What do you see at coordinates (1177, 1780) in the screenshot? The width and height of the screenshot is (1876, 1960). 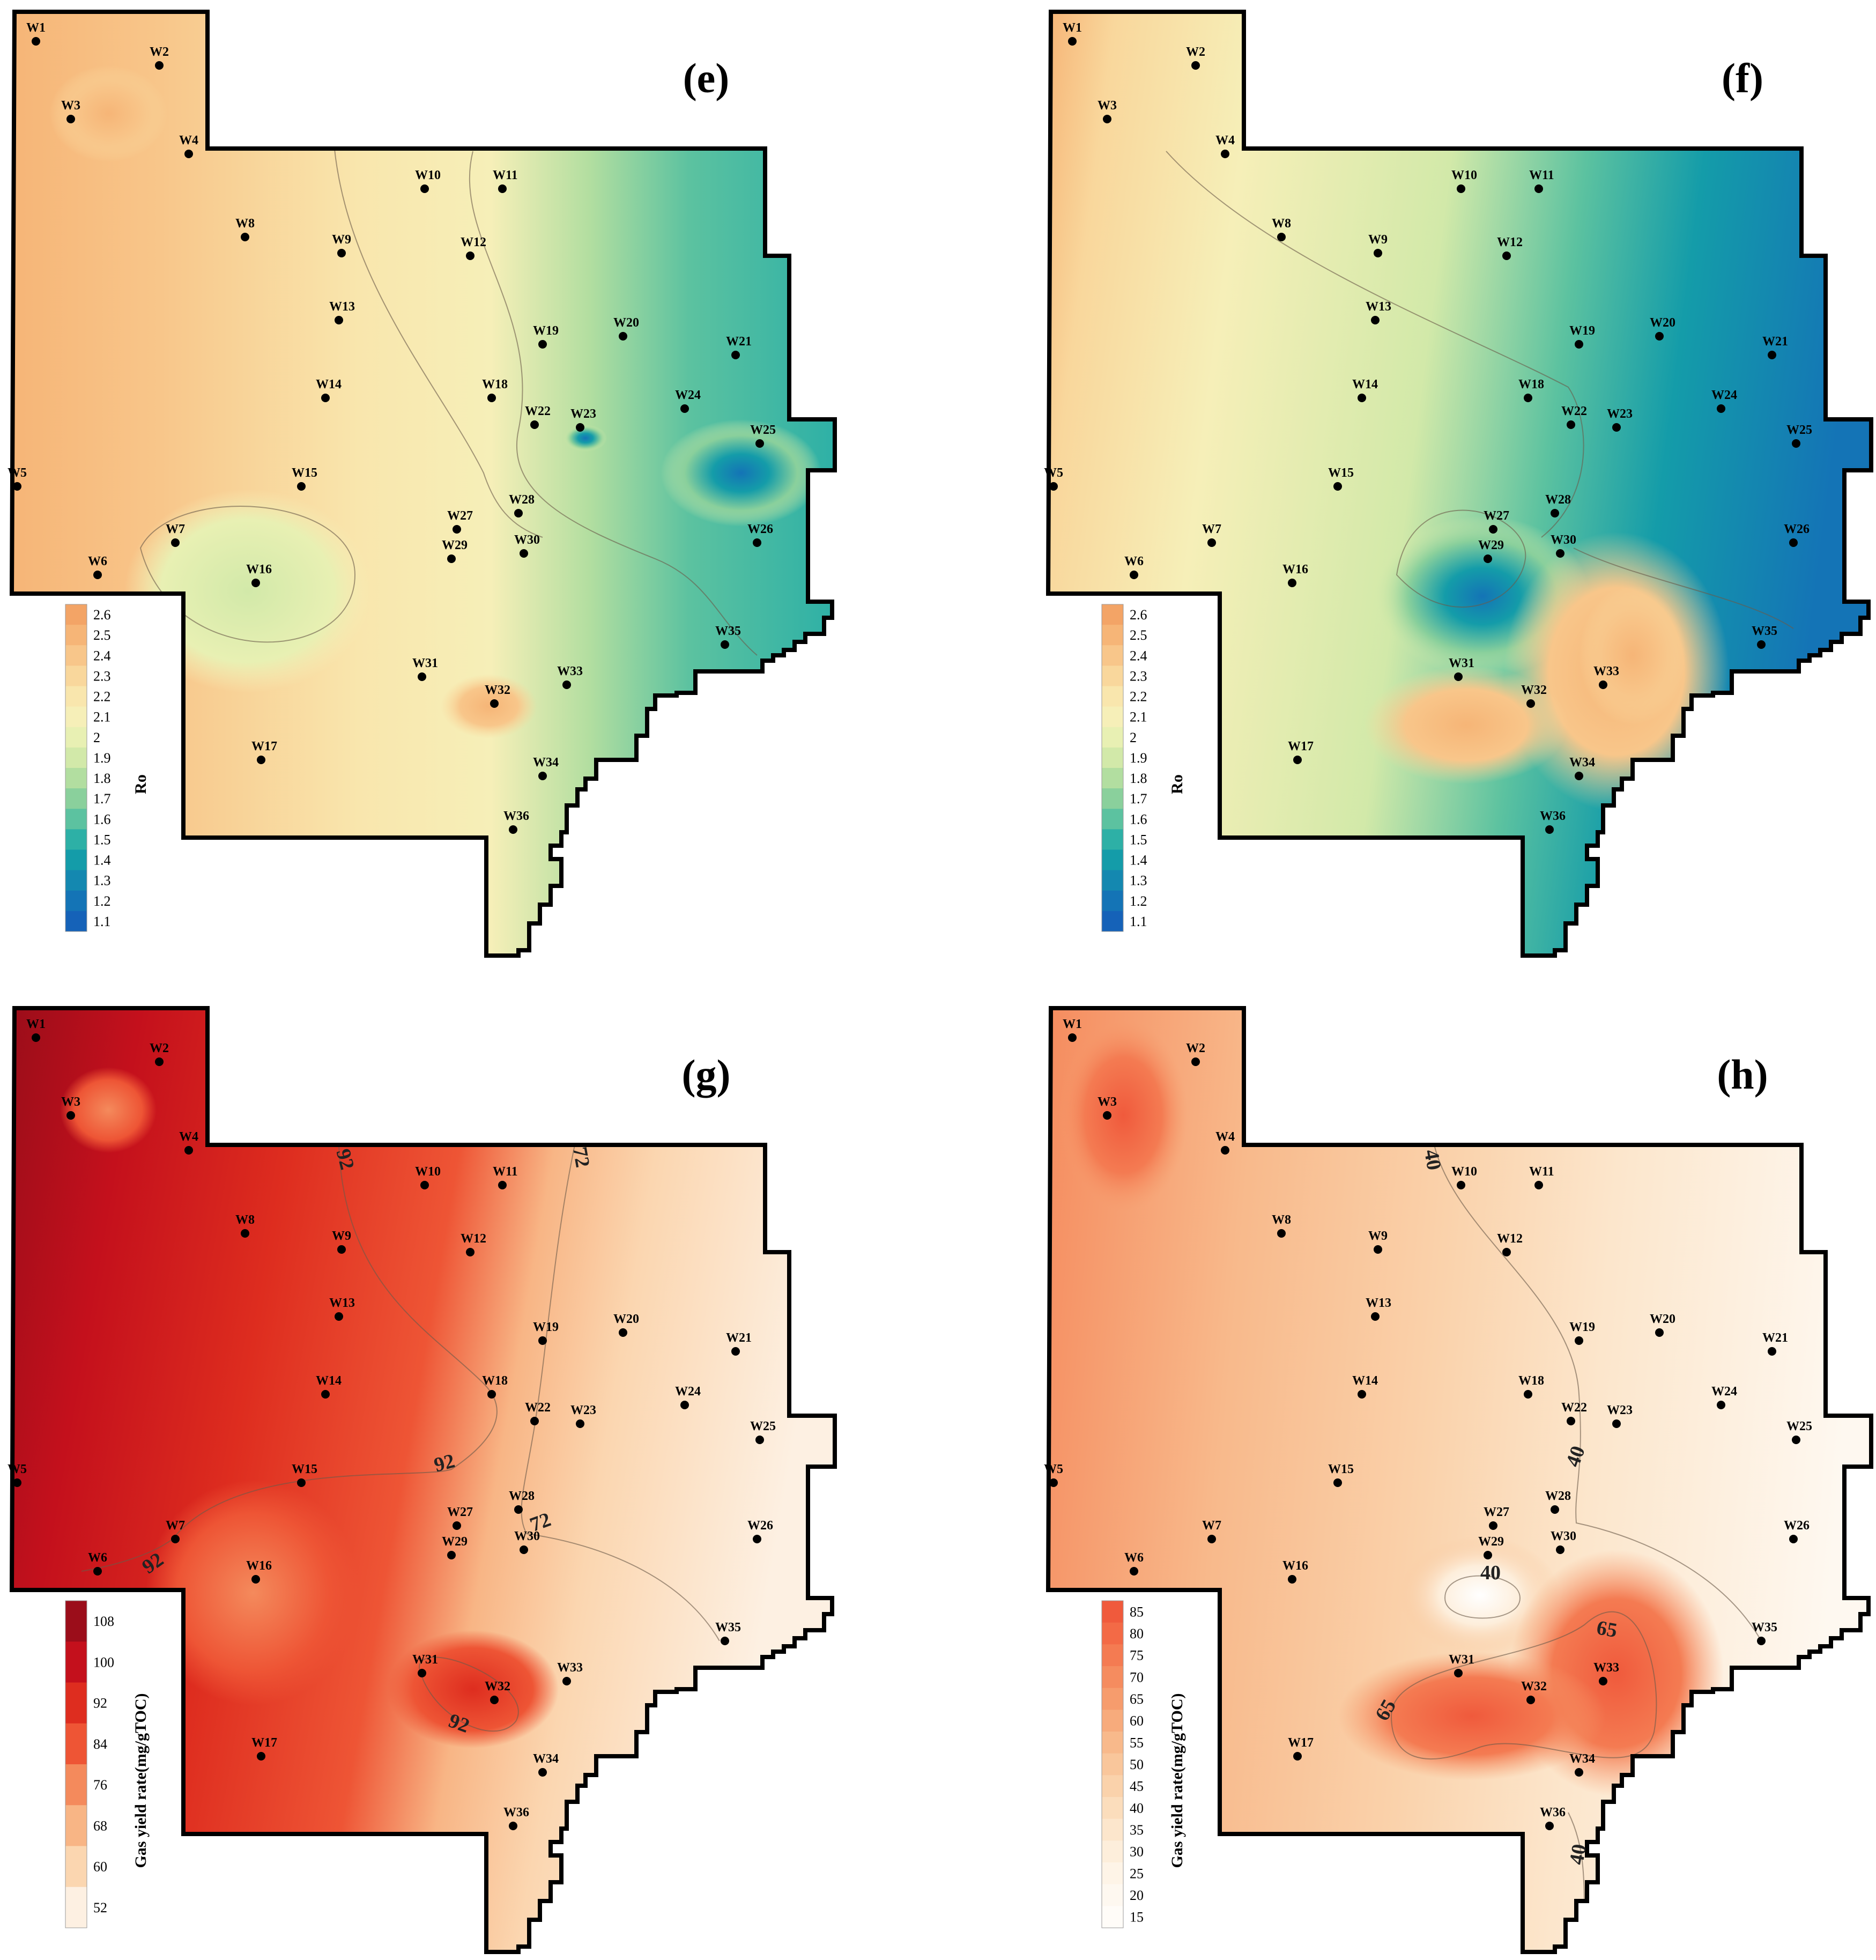 I see `colorbar-title: Gas yield rate(mg/gTOC)` at bounding box center [1177, 1780].